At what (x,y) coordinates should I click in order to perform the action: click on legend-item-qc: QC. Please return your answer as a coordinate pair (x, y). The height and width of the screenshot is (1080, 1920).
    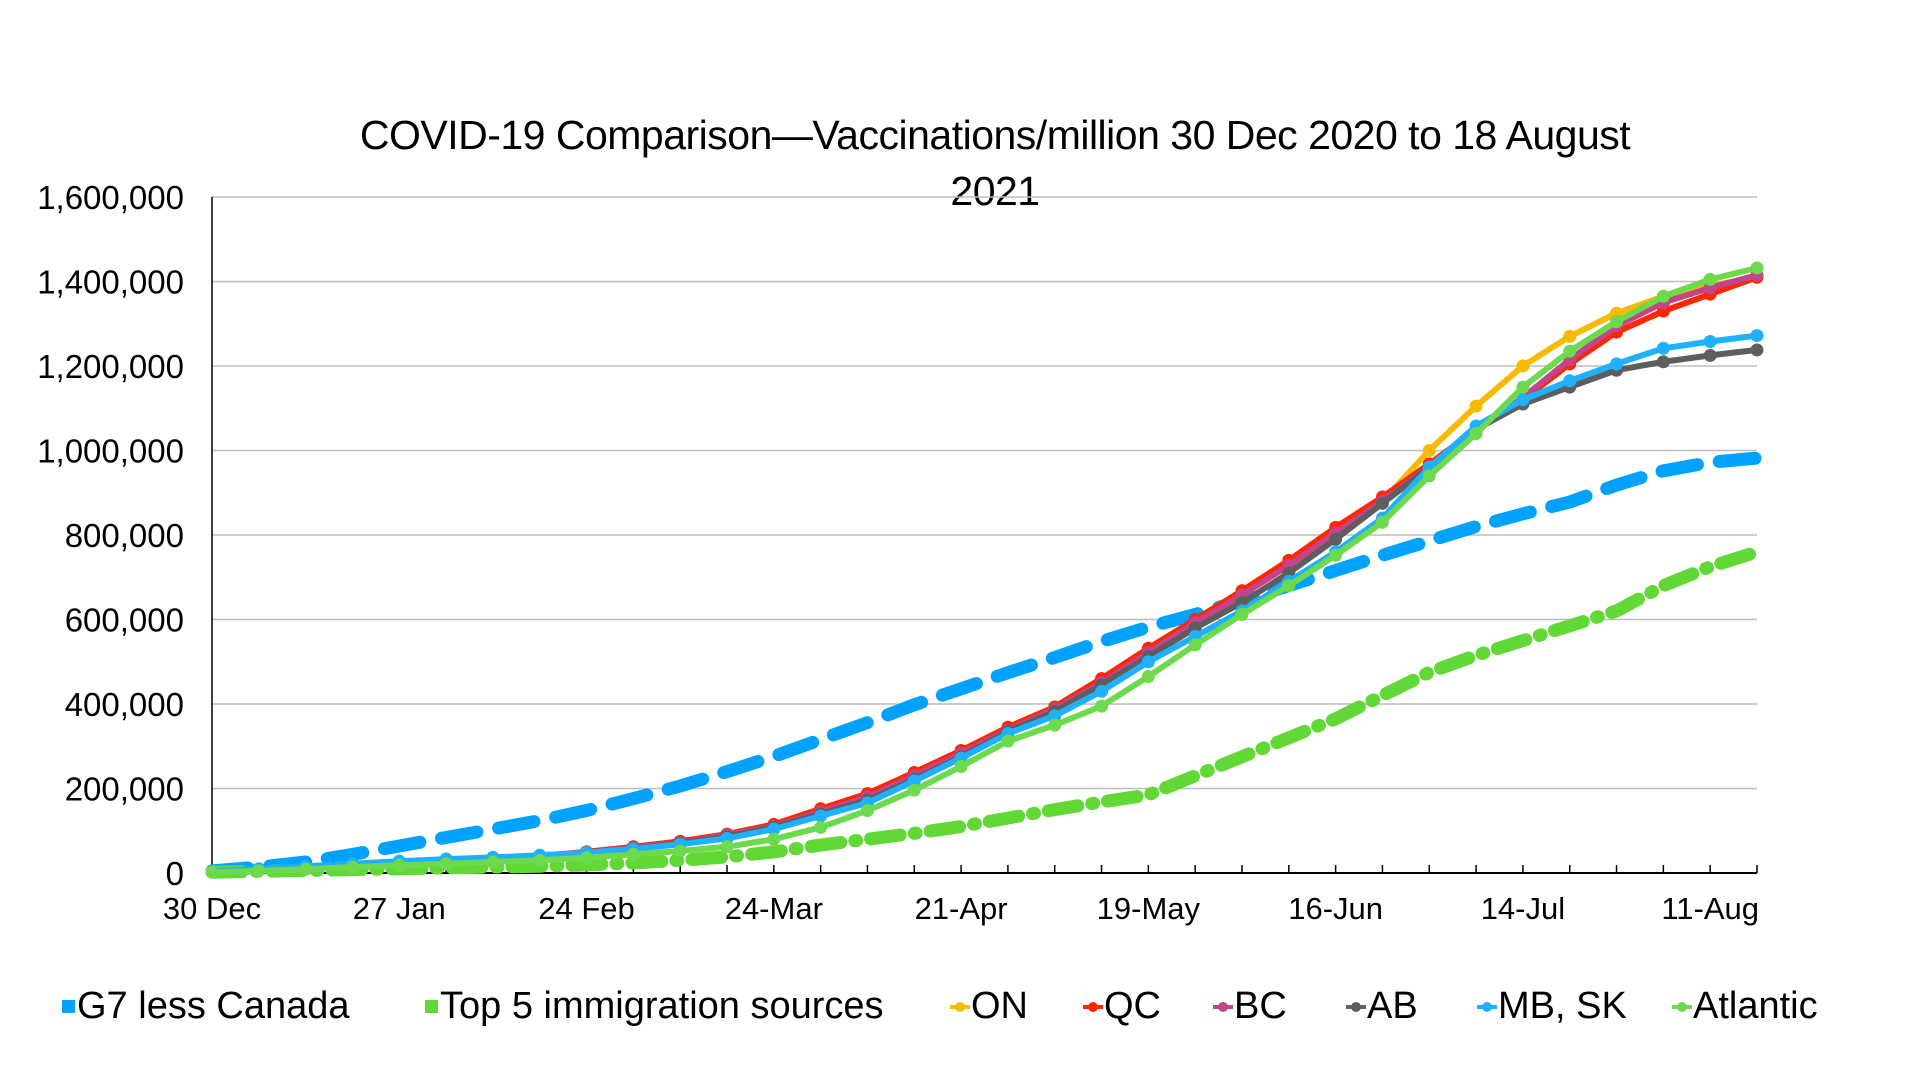
    Looking at the image, I should click on (1122, 1006).